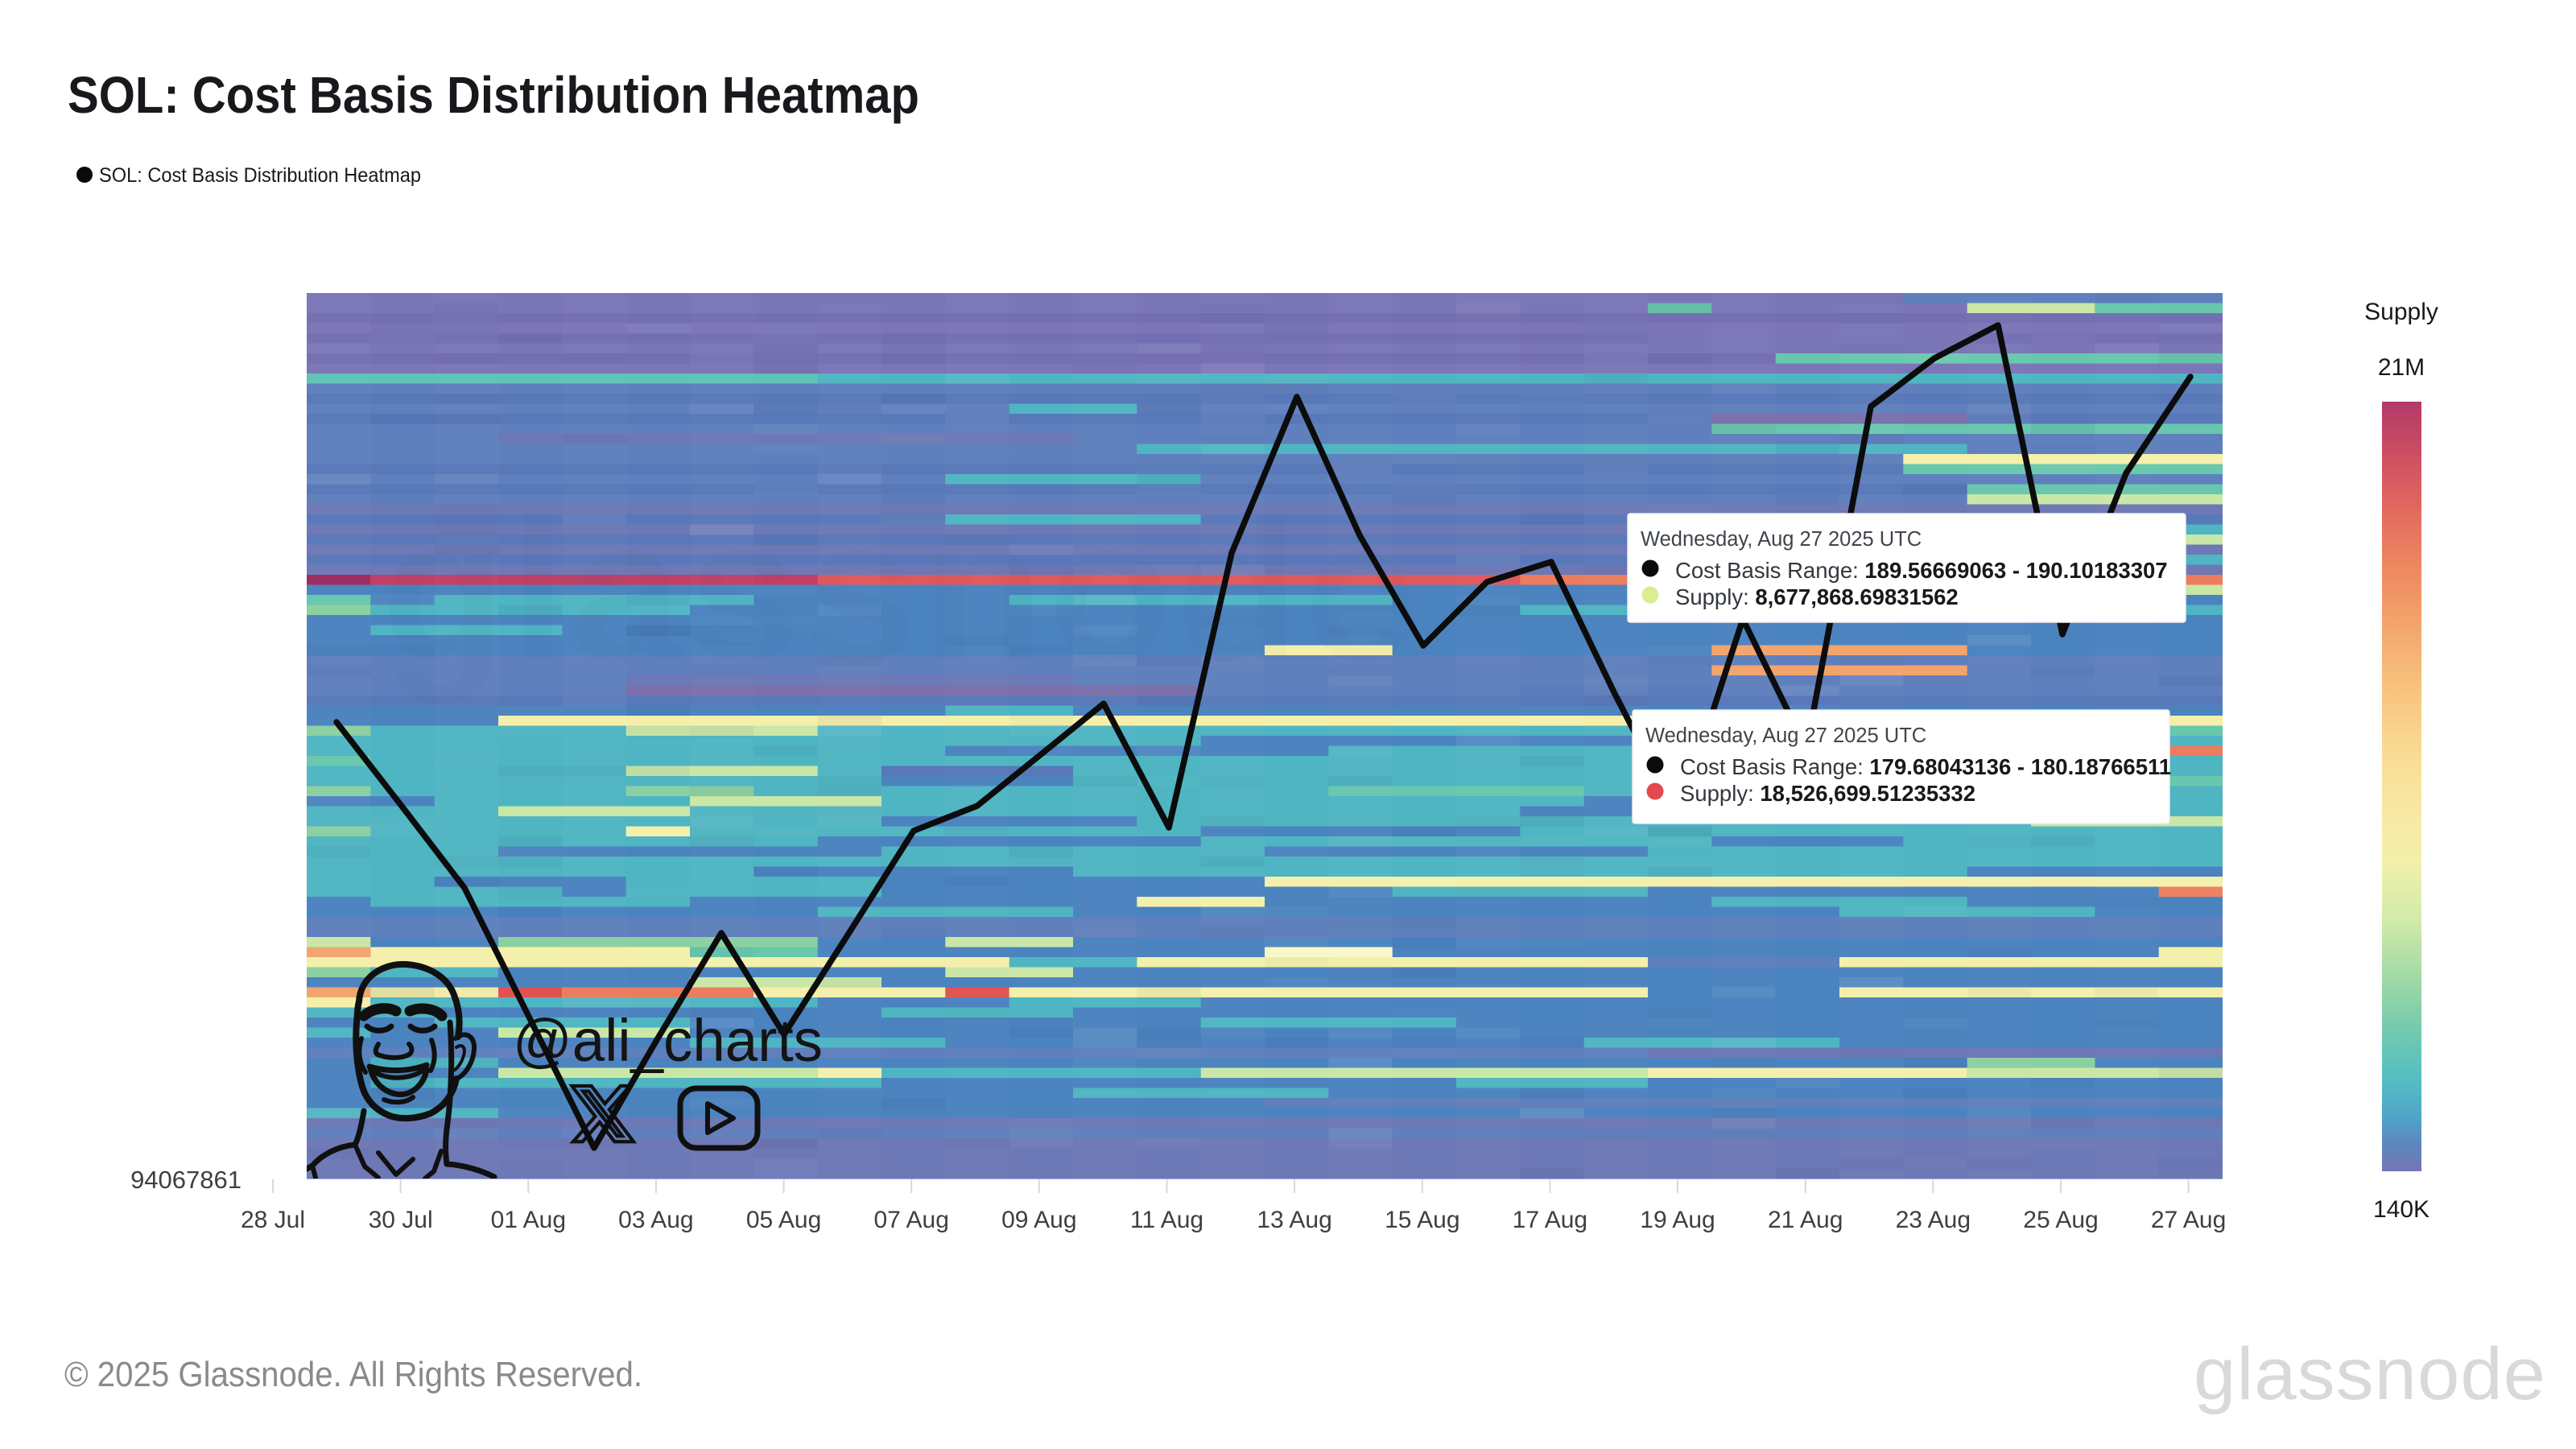 The image size is (2576, 1449). What do you see at coordinates (1038, 1220) in the screenshot?
I see `svg-text: 09 Aug` at bounding box center [1038, 1220].